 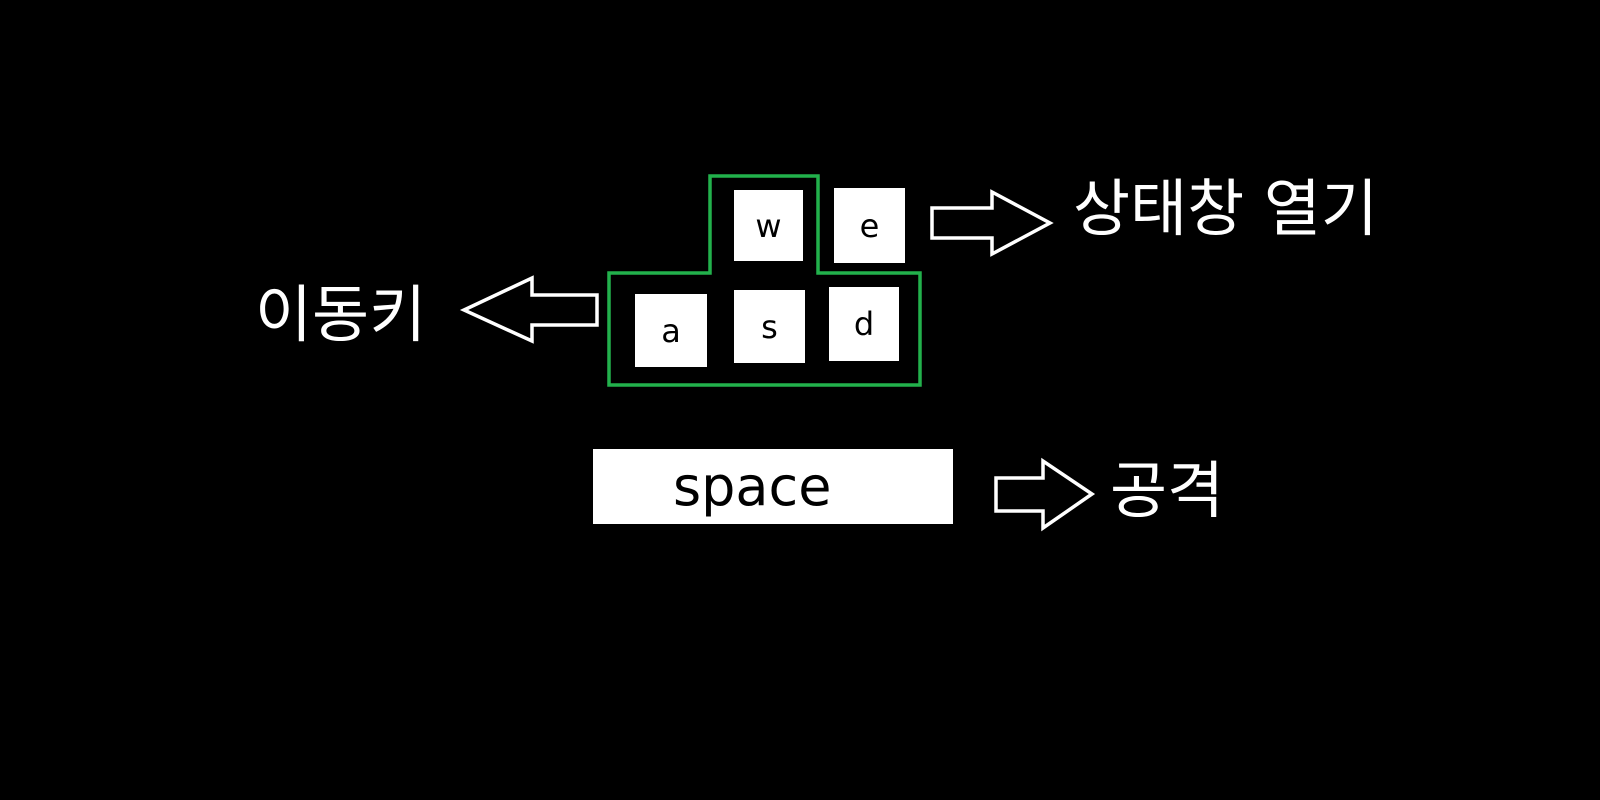 I want to click on arrow-move-icon, so click(x=529, y=309).